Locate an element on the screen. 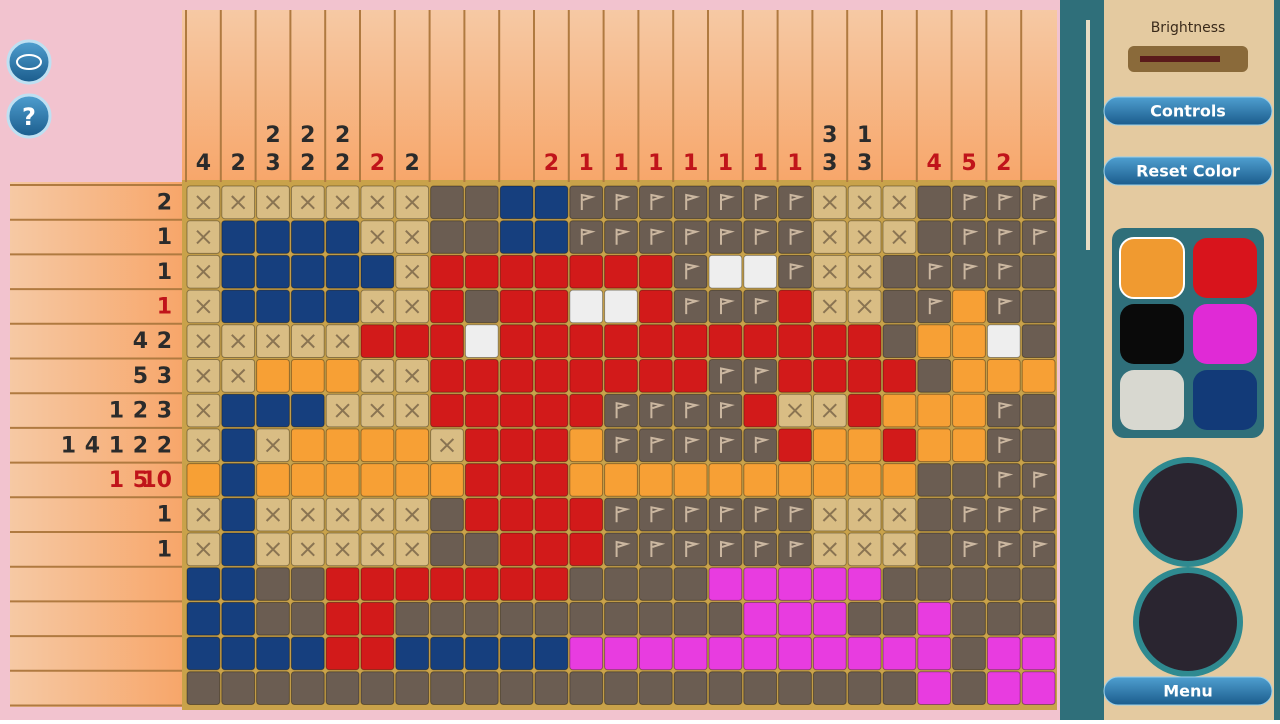 The height and width of the screenshot is (724, 1280). hint-button is located at coordinates (29, 62).